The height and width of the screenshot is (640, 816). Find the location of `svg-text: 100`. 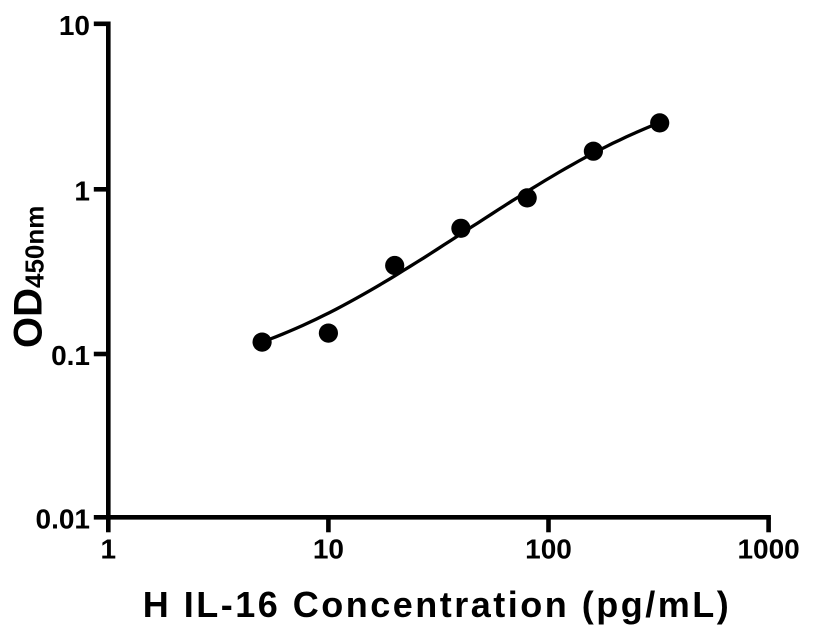

svg-text: 100 is located at coordinates (548, 549).